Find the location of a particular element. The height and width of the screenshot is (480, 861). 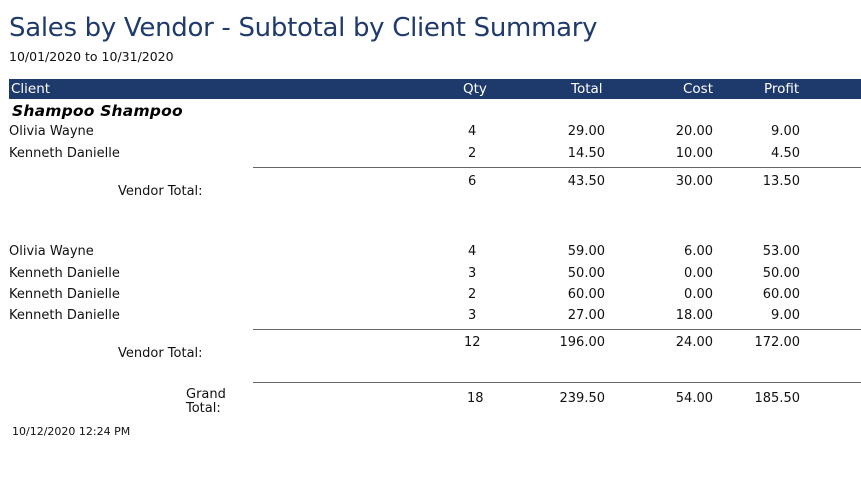

column-header-profit: Profit is located at coordinates (782, 89).